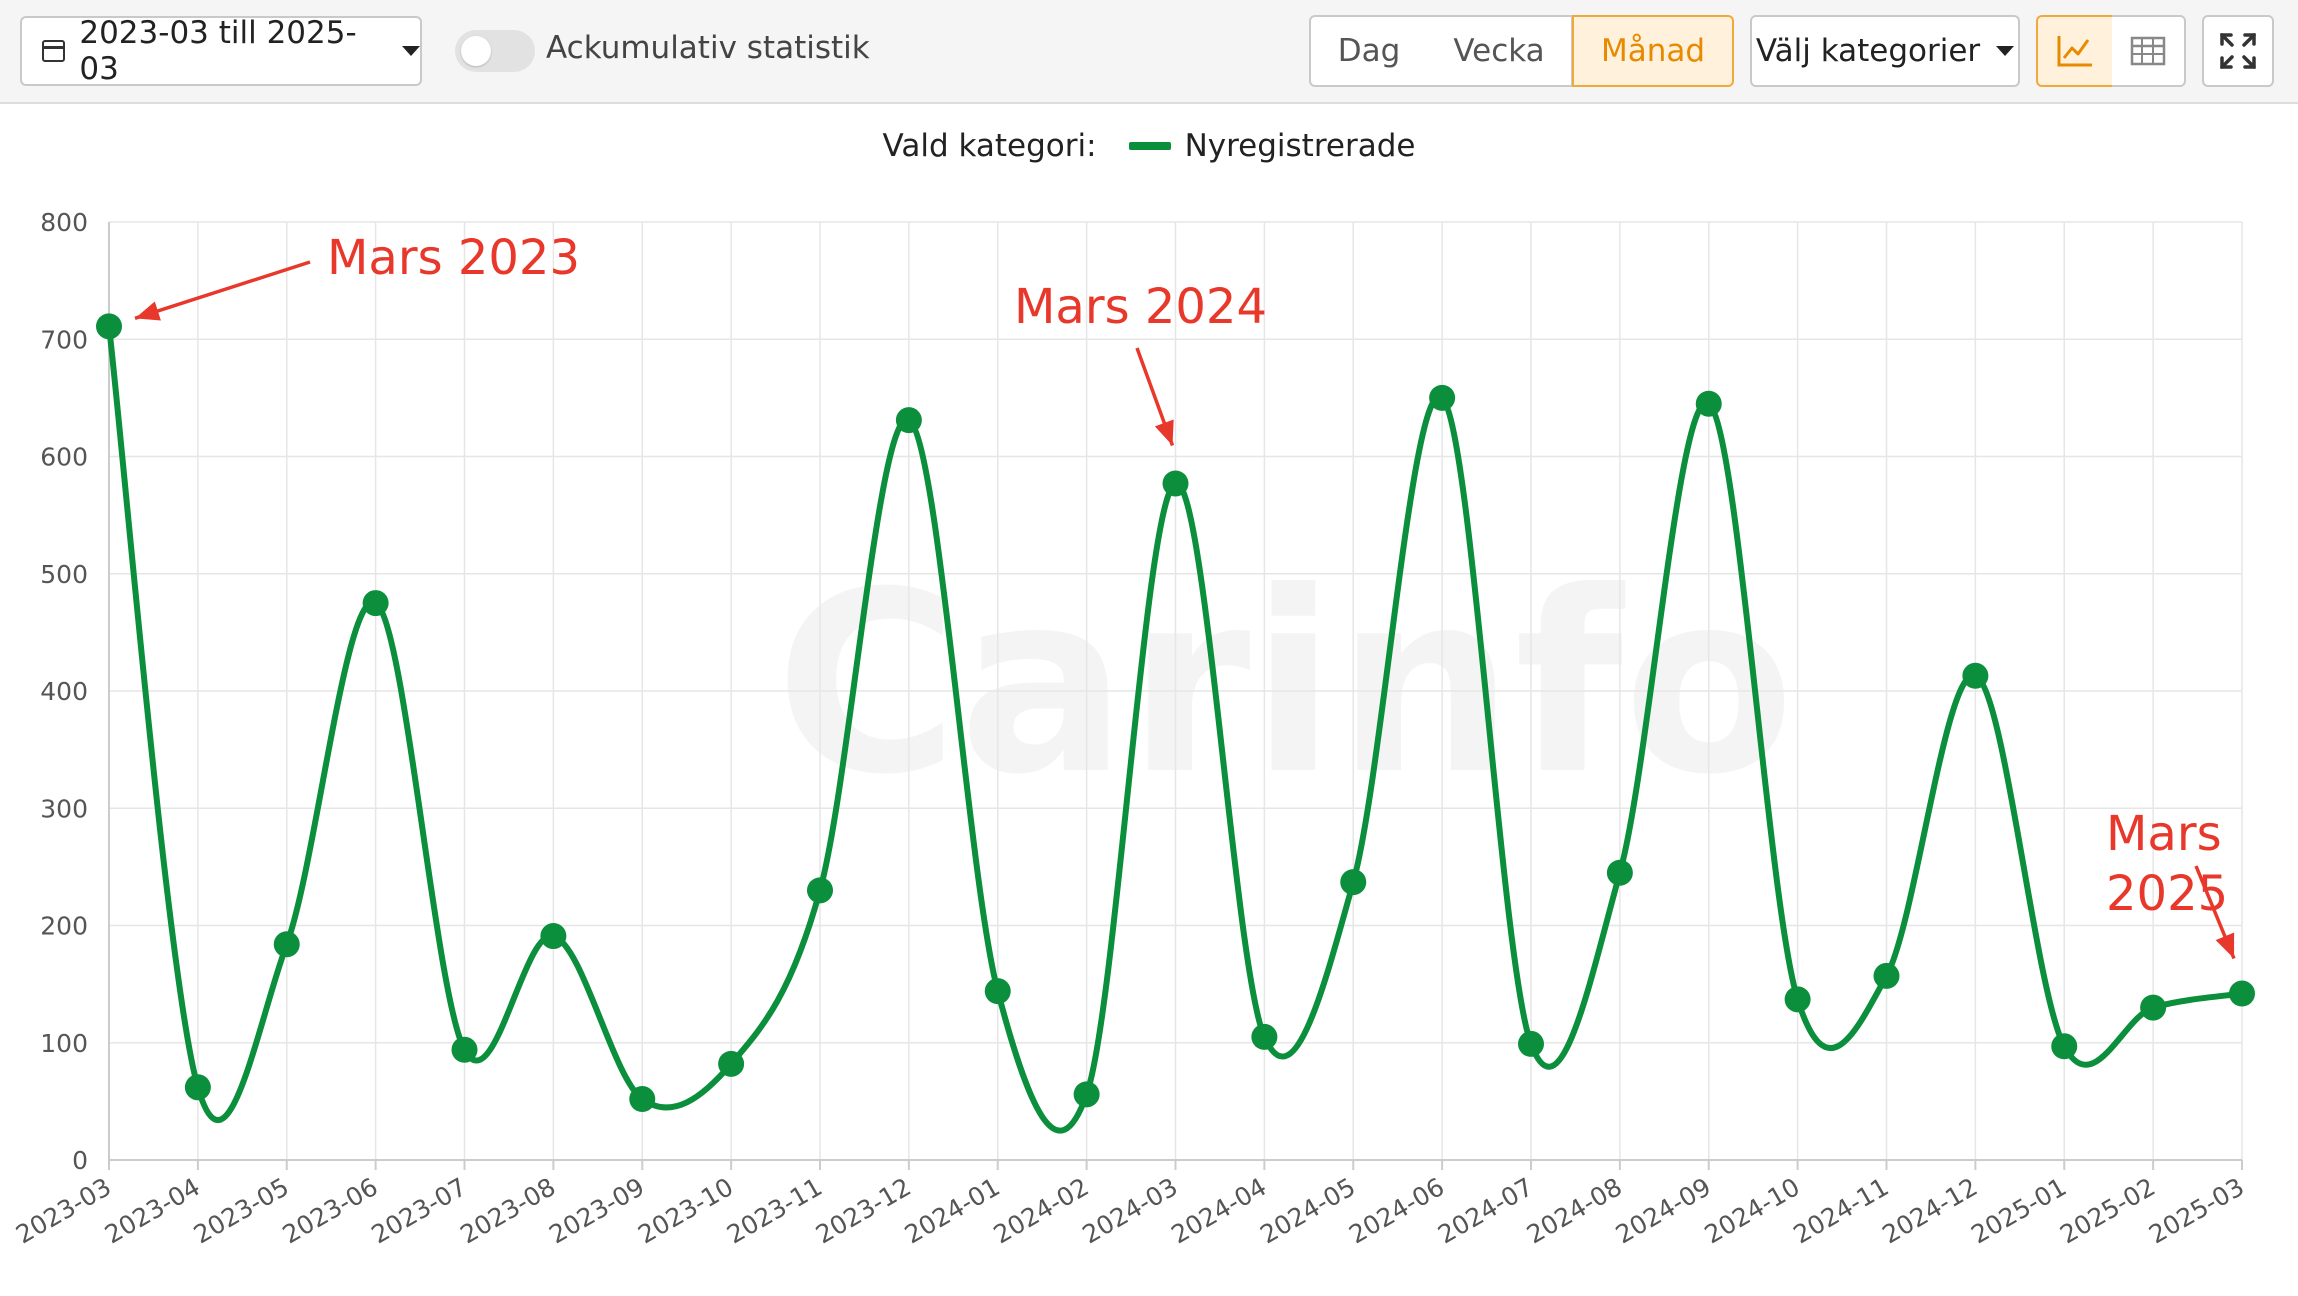 The width and height of the screenshot is (2298, 1296). I want to click on x-tick-label: 2024-05, so click(1307, 1210).